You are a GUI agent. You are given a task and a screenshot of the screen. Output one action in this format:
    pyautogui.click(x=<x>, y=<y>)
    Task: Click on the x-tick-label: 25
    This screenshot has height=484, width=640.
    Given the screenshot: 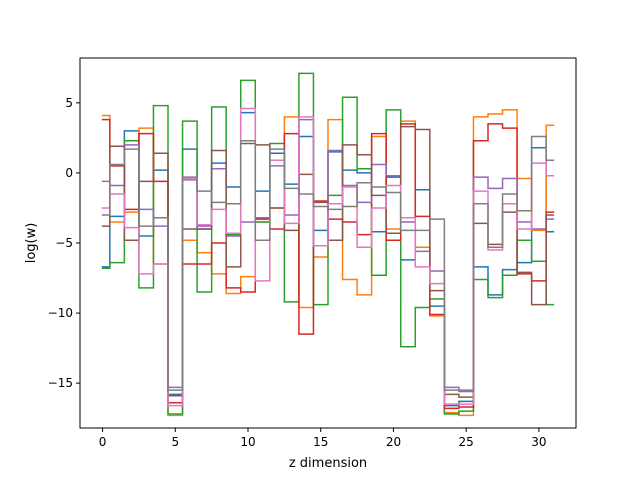 What is the action you would take?
    pyautogui.click(x=466, y=442)
    